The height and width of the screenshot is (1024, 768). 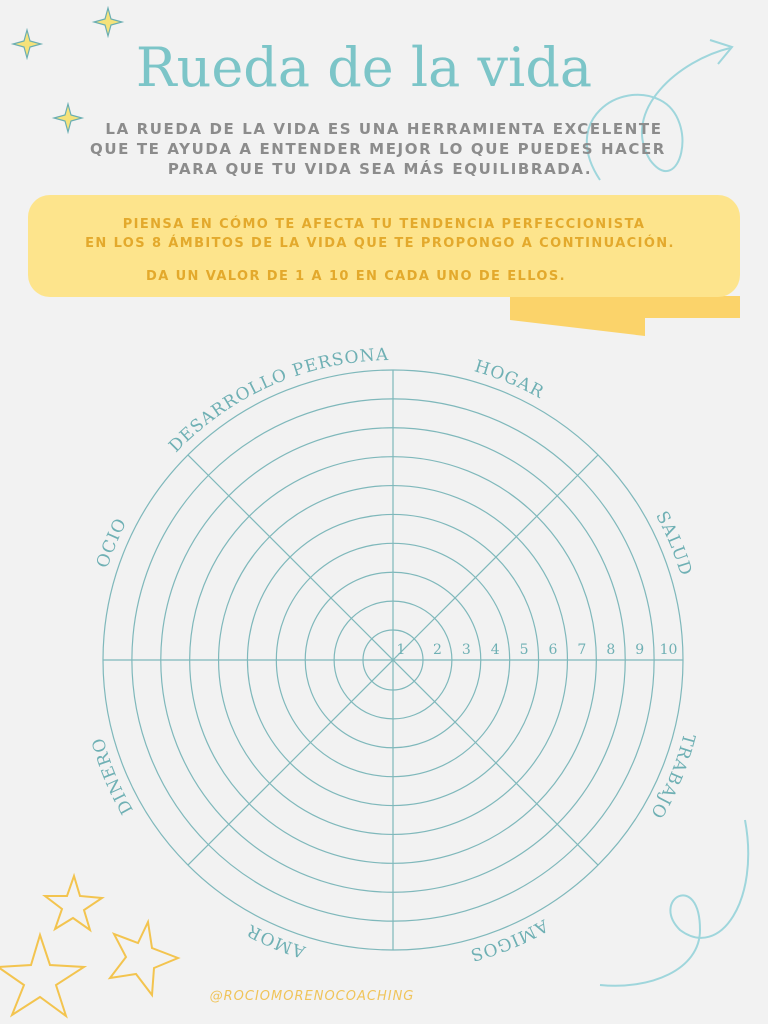 What do you see at coordinates (669, 650) in the screenshot?
I see `scale-number: 10` at bounding box center [669, 650].